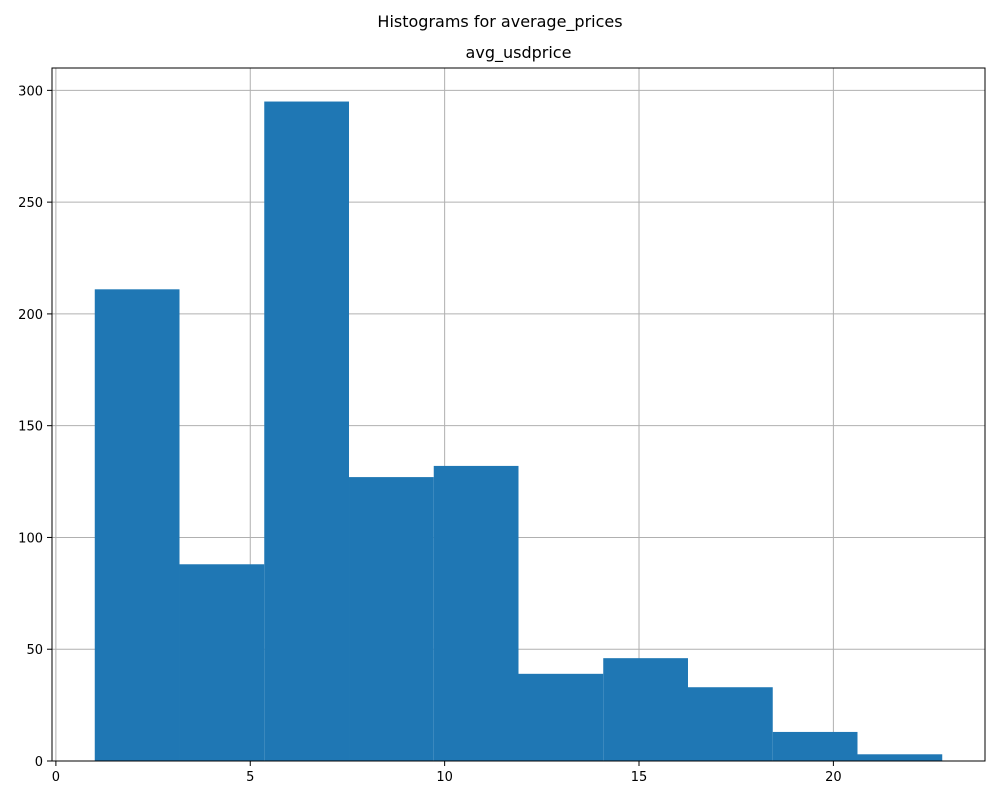 This screenshot has height=800, width=1000. What do you see at coordinates (30, 203) in the screenshot?
I see `y-tick-label: 250` at bounding box center [30, 203].